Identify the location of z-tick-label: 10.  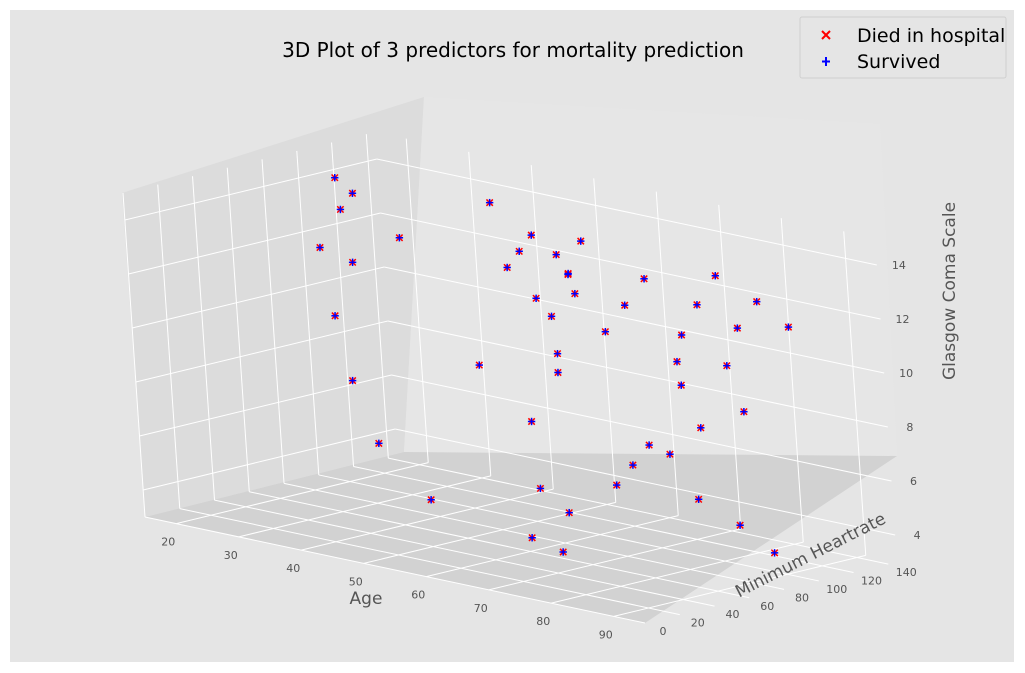
(906, 373).